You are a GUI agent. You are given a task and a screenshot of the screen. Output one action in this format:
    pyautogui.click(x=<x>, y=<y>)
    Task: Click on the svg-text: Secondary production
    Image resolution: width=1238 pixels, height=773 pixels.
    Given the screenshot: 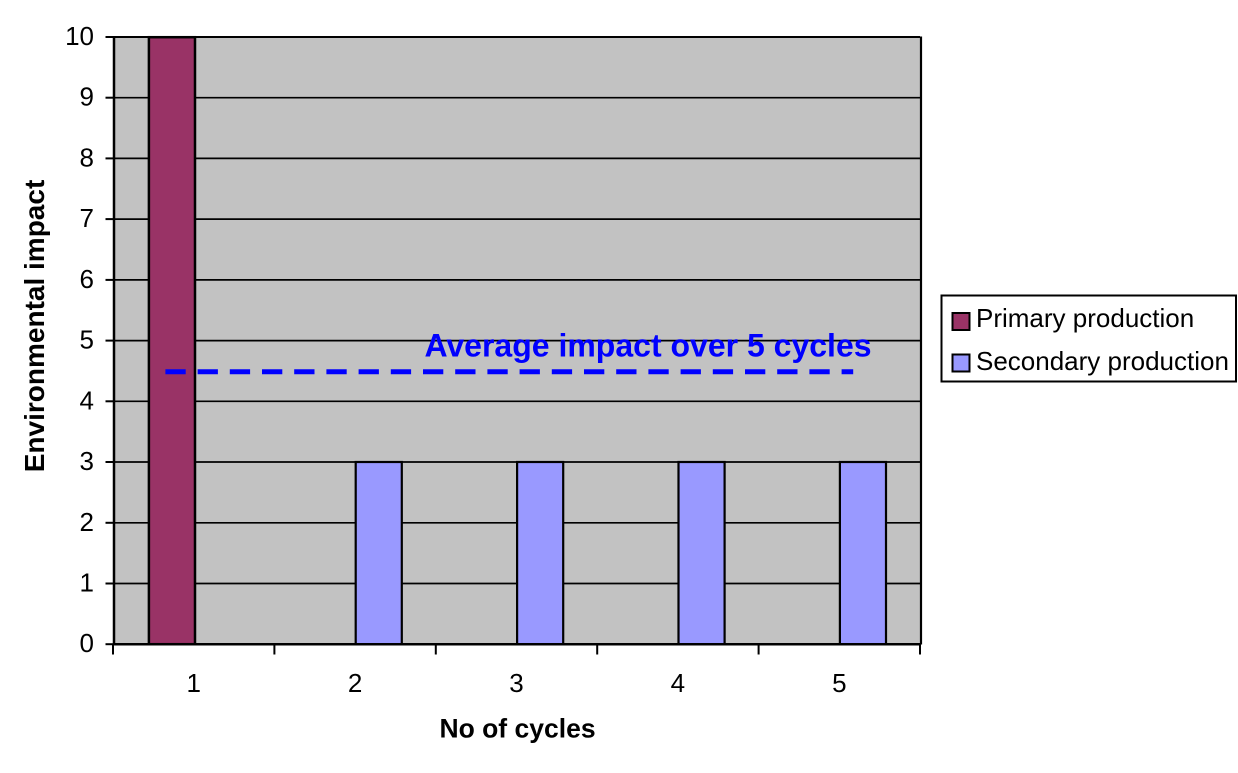 What is the action you would take?
    pyautogui.click(x=1102, y=361)
    